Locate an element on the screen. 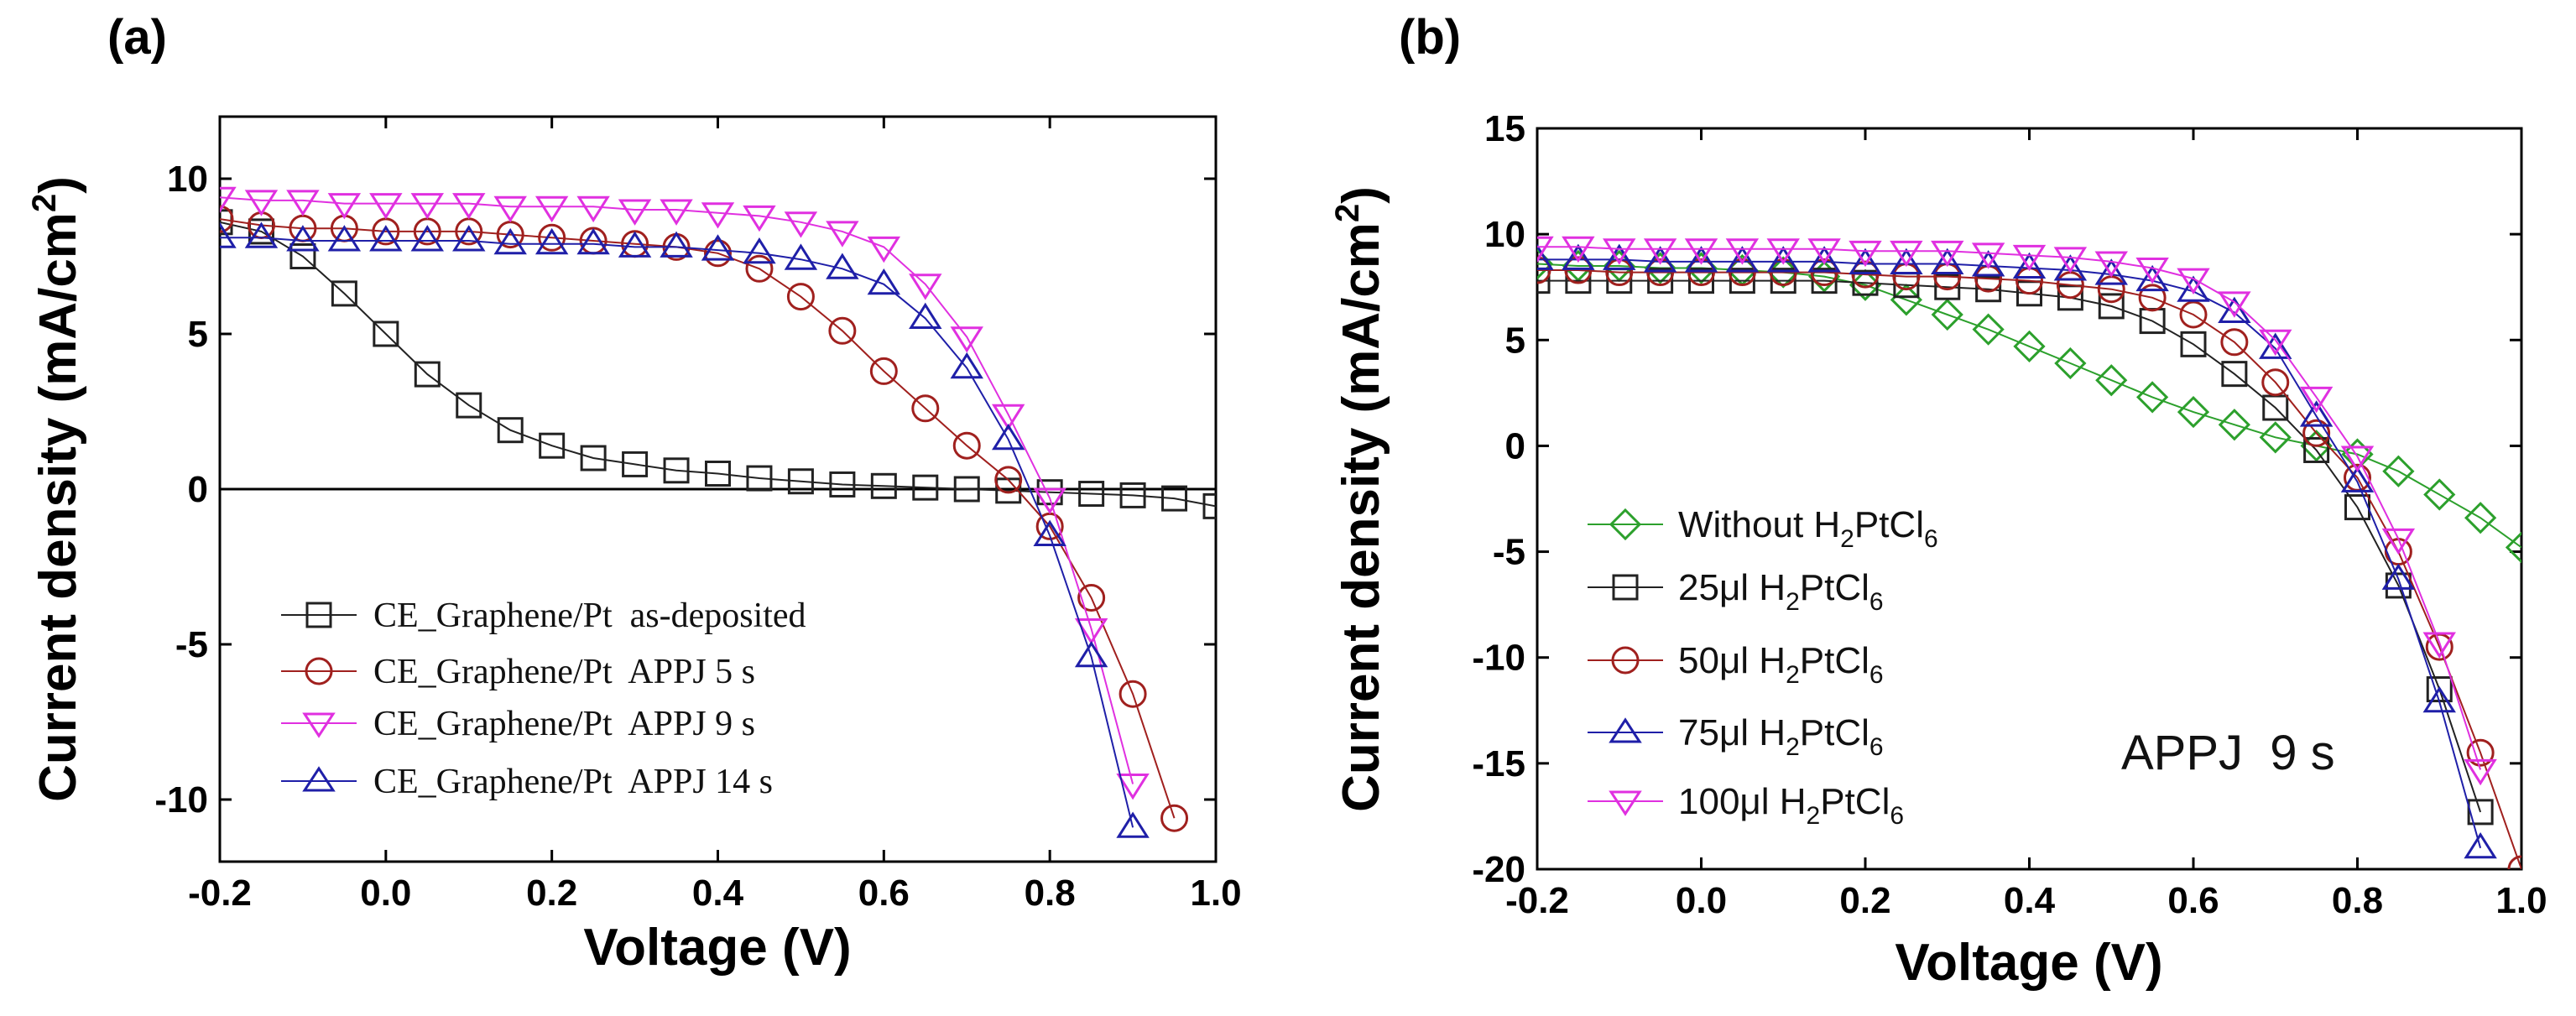 The height and width of the screenshot is (1016, 2576). panel-b-y-tick-label: 15 is located at coordinates (1504, 128).